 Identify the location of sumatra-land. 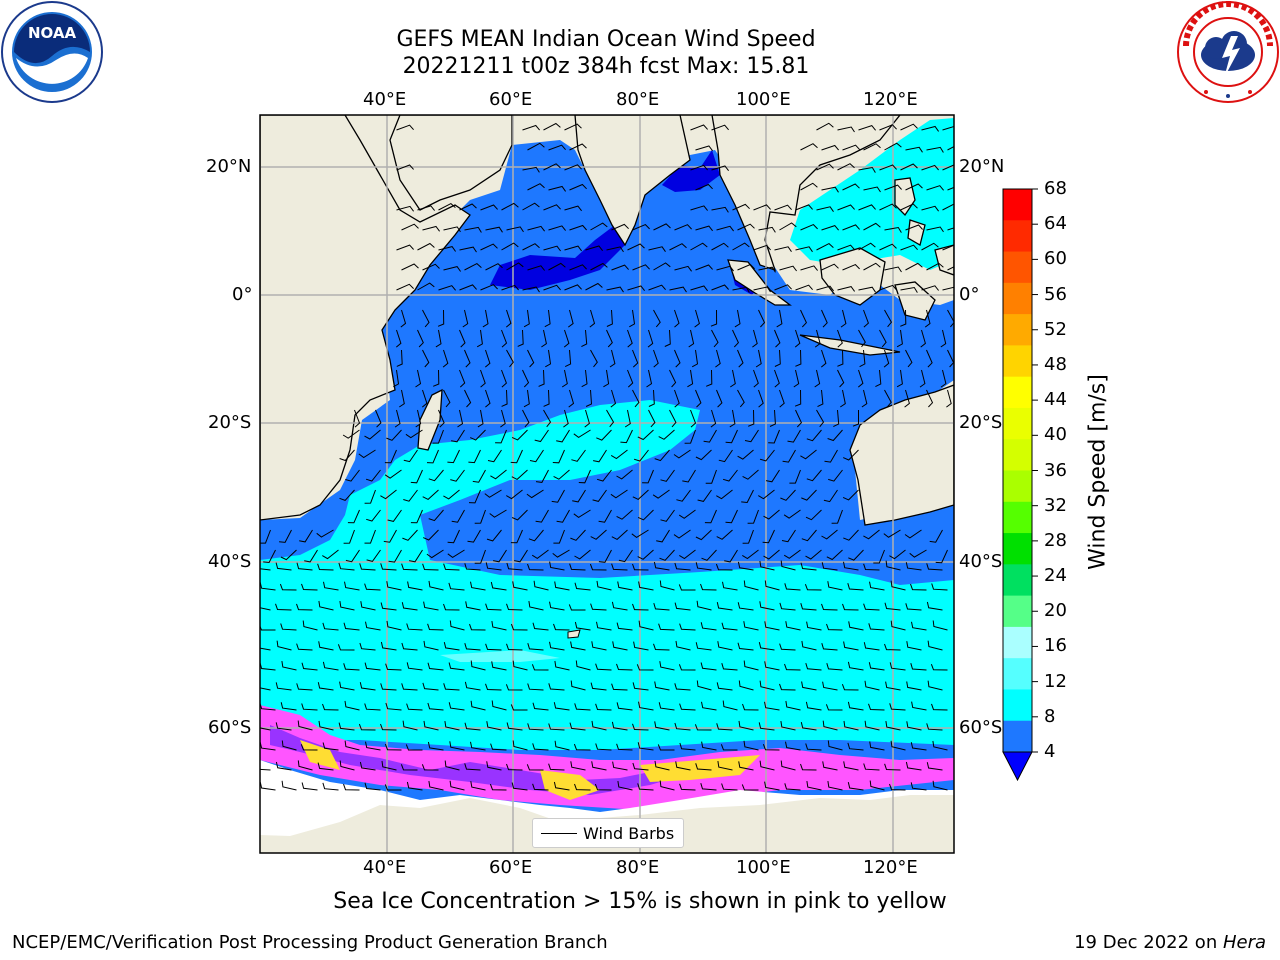
(759, 282).